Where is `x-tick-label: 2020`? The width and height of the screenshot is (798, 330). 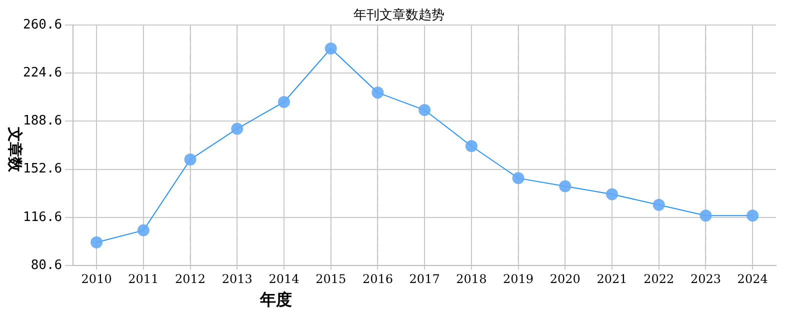 x-tick-label: 2020 is located at coordinates (565, 279).